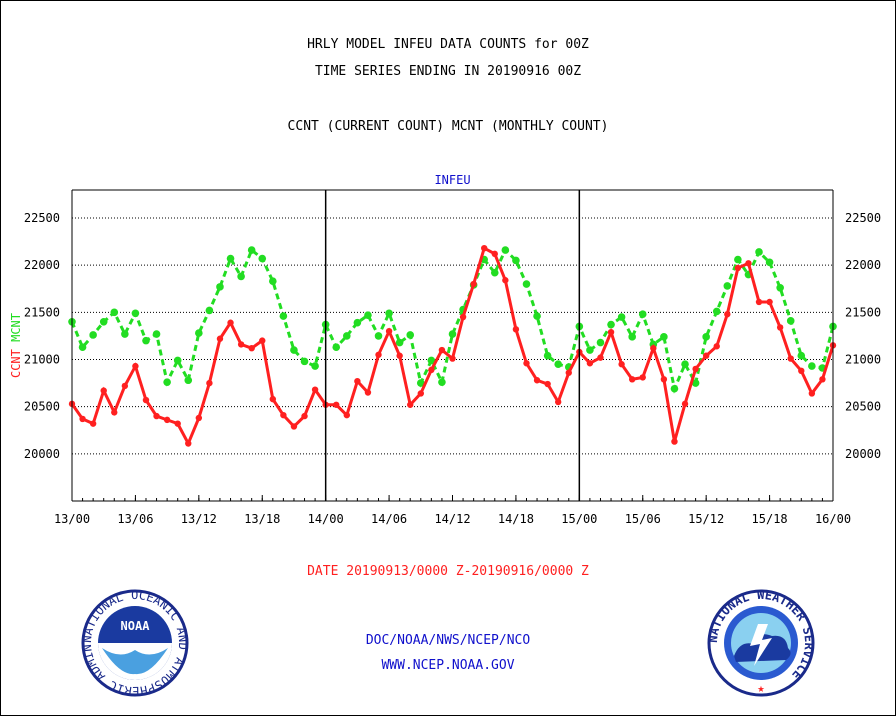 Image resolution: width=896 pixels, height=716 pixels. Describe the element at coordinates (833, 519) in the screenshot. I see `x-tick-label: 16/00` at that location.